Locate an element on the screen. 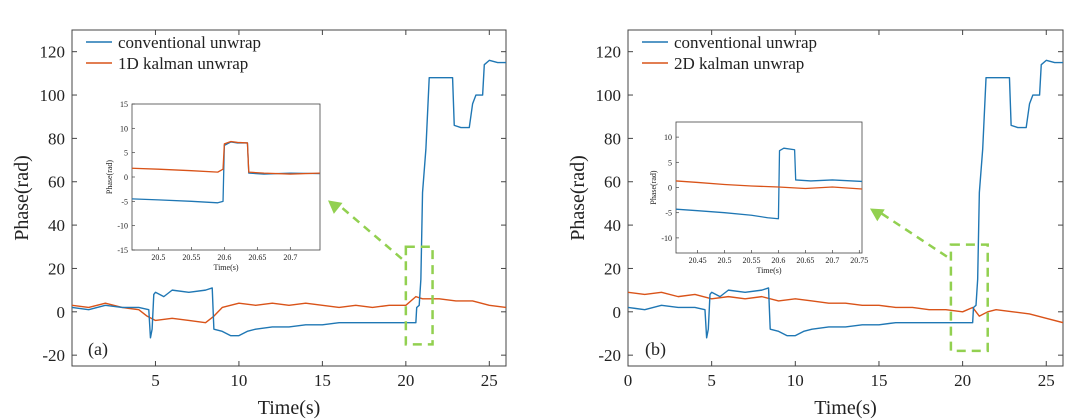 The width and height of the screenshot is (1080, 419). inset-series-line-2d-kalman-unwrap is located at coordinates (769, 185).